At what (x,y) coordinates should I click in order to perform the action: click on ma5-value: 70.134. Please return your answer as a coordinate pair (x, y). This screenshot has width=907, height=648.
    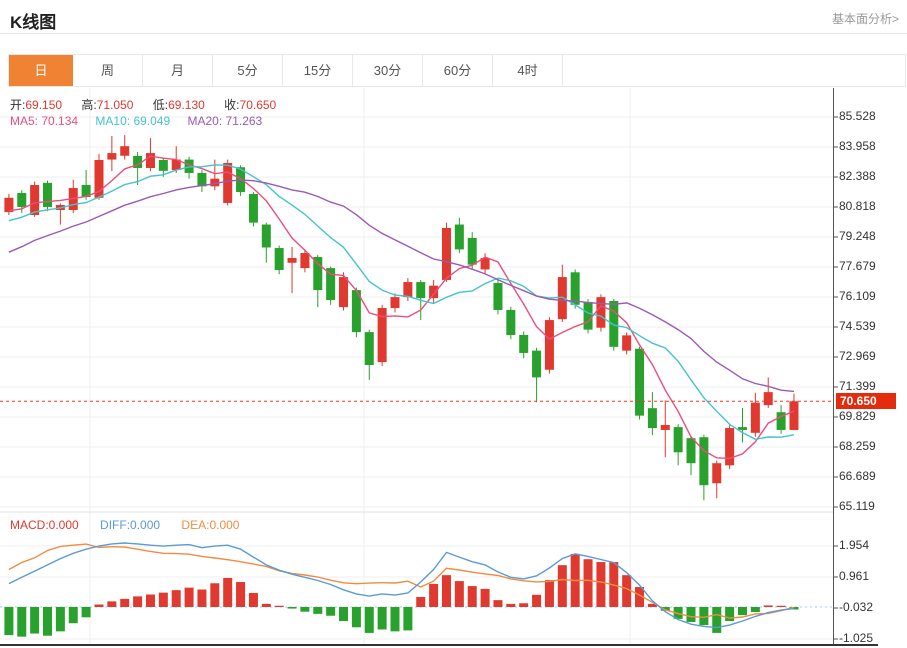
    Looking at the image, I should click on (60, 121).